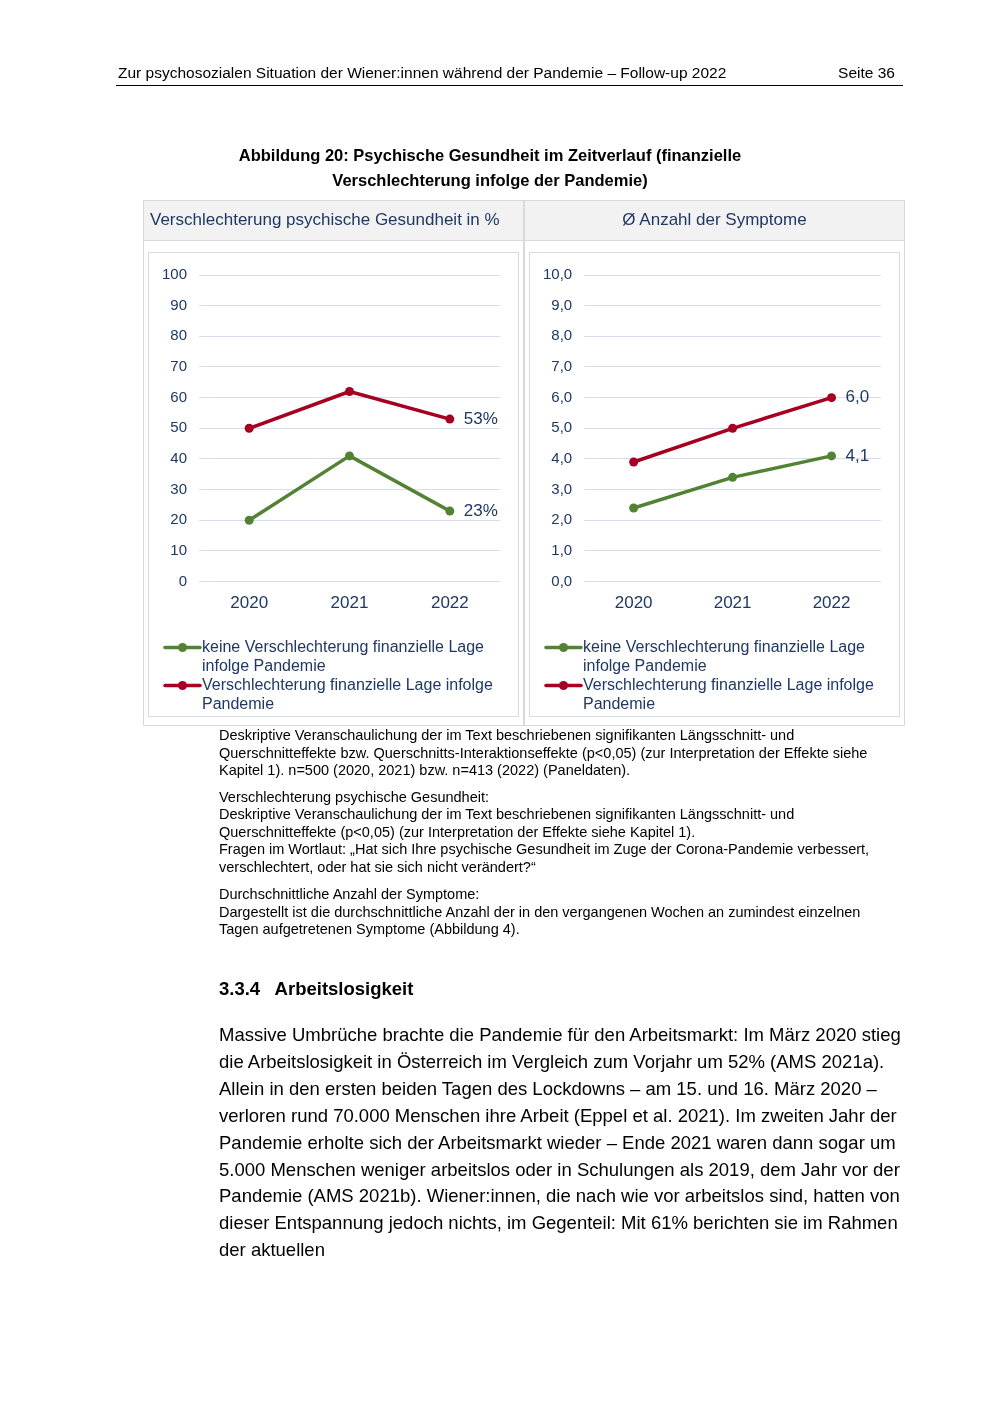 Image resolution: width=1000 pixels, height=1414 pixels. Describe the element at coordinates (179, 366) in the screenshot. I see `y-tick-label: 70` at that location.